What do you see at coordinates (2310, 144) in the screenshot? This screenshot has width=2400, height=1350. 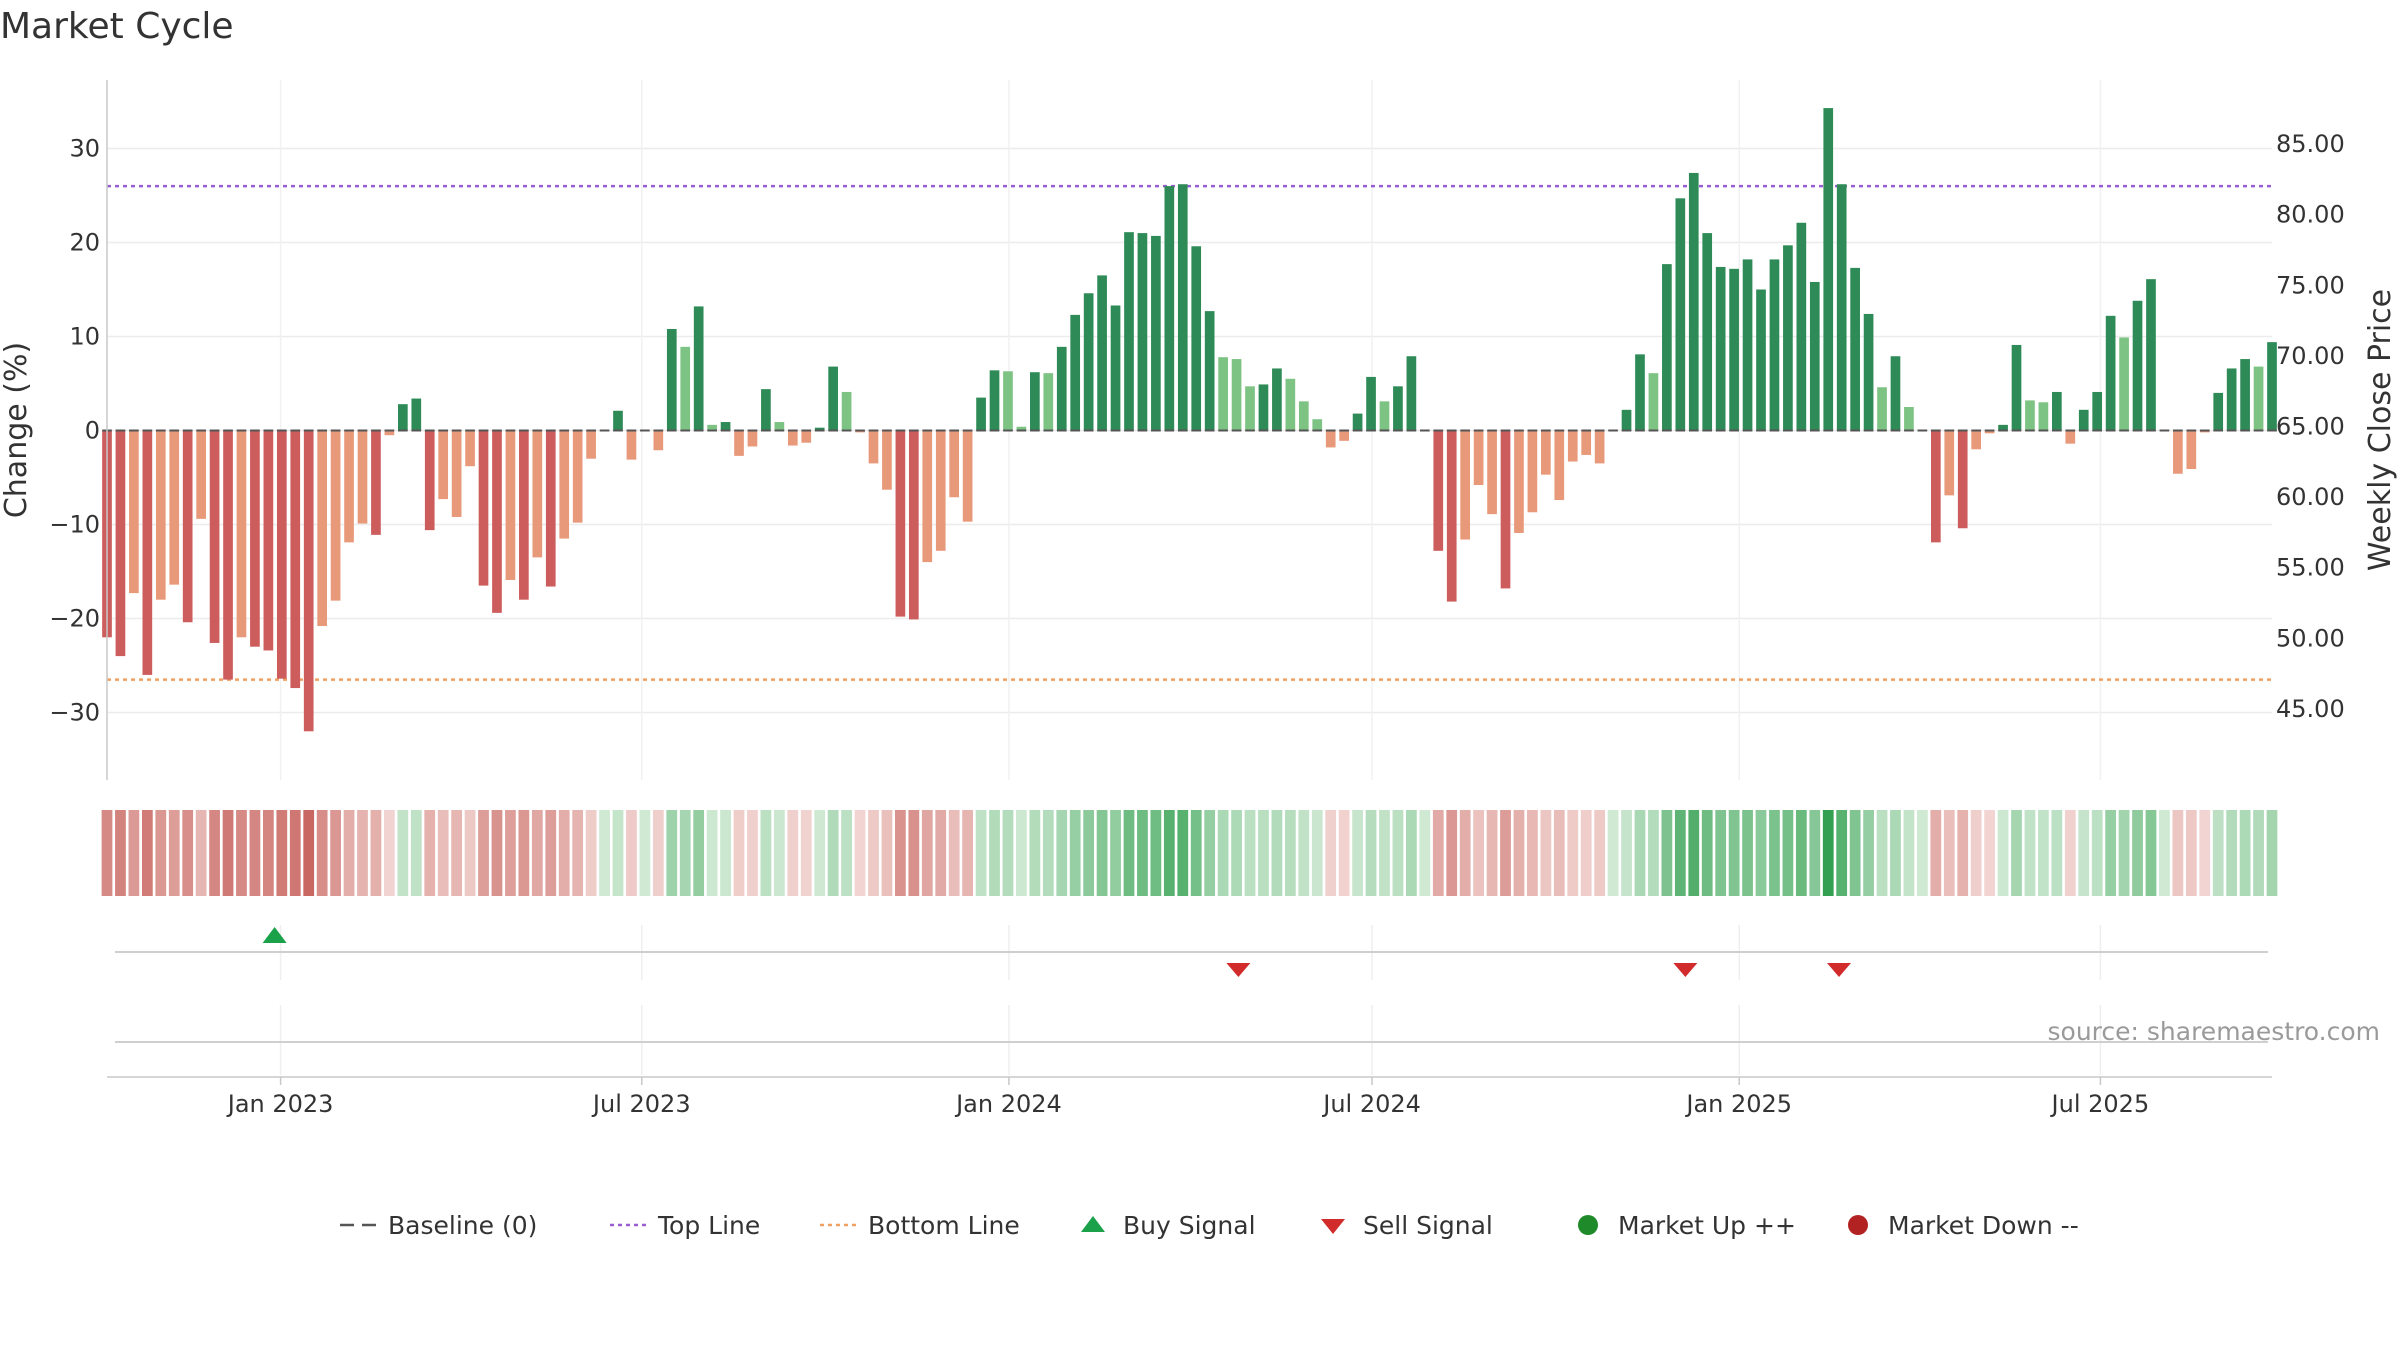 I see `y2-tick-label: 85.00` at bounding box center [2310, 144].